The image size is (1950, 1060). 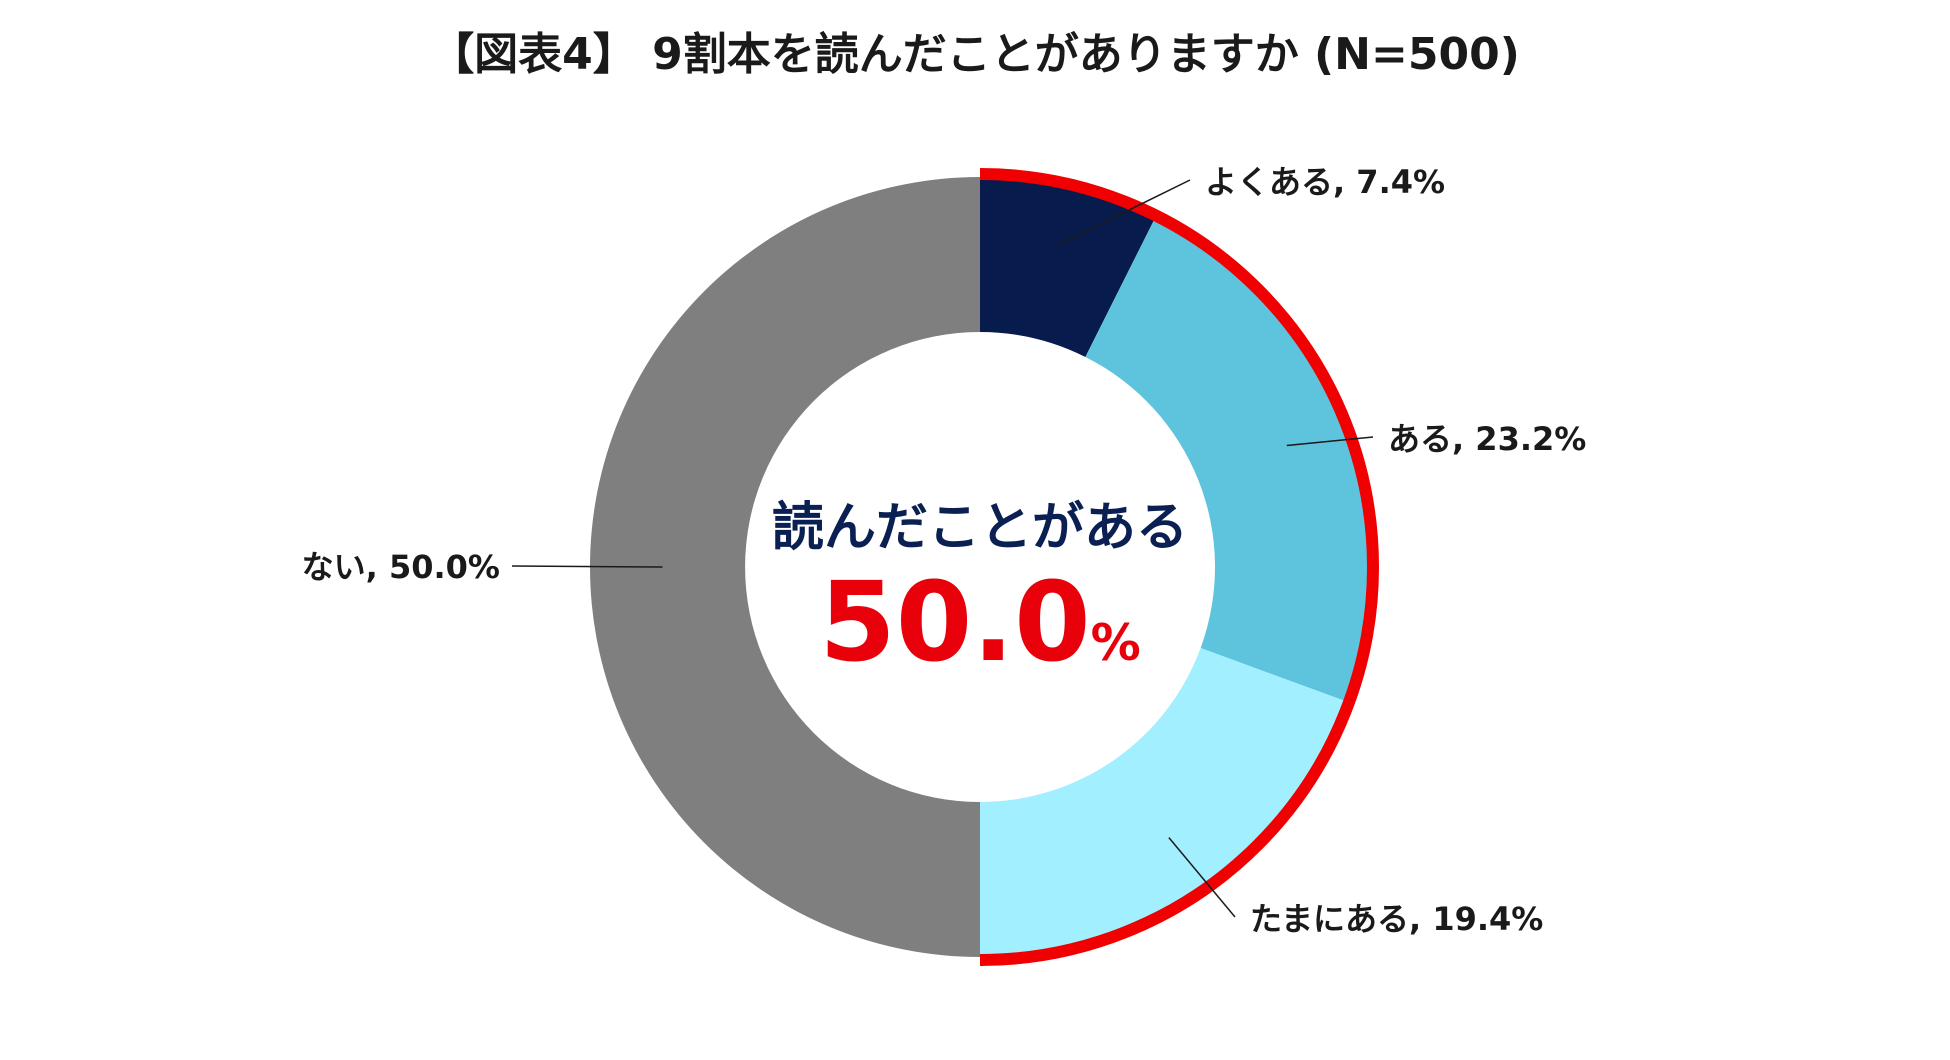 I want to click on slice-label-2: たまにある, 19.4%, so click(x=1396, y=919).